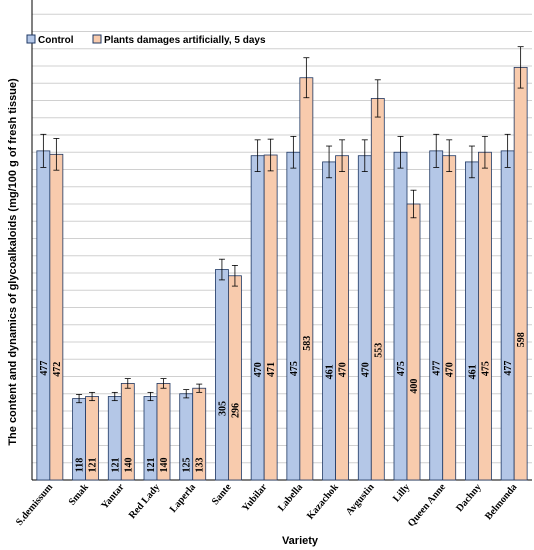 This screenshot has height=550, width=534. Describe the element at coordinates (271, 369) in the screenshot. I see `value-label: 471` at that location.